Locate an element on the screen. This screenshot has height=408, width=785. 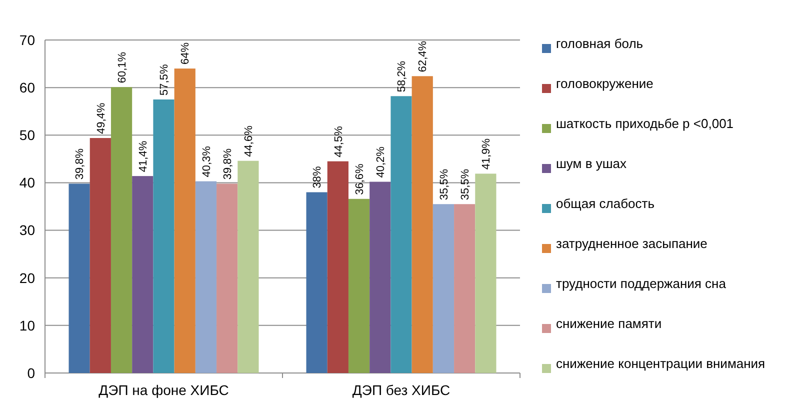
data-label: 44,5% is located at coordinates (338, 142).